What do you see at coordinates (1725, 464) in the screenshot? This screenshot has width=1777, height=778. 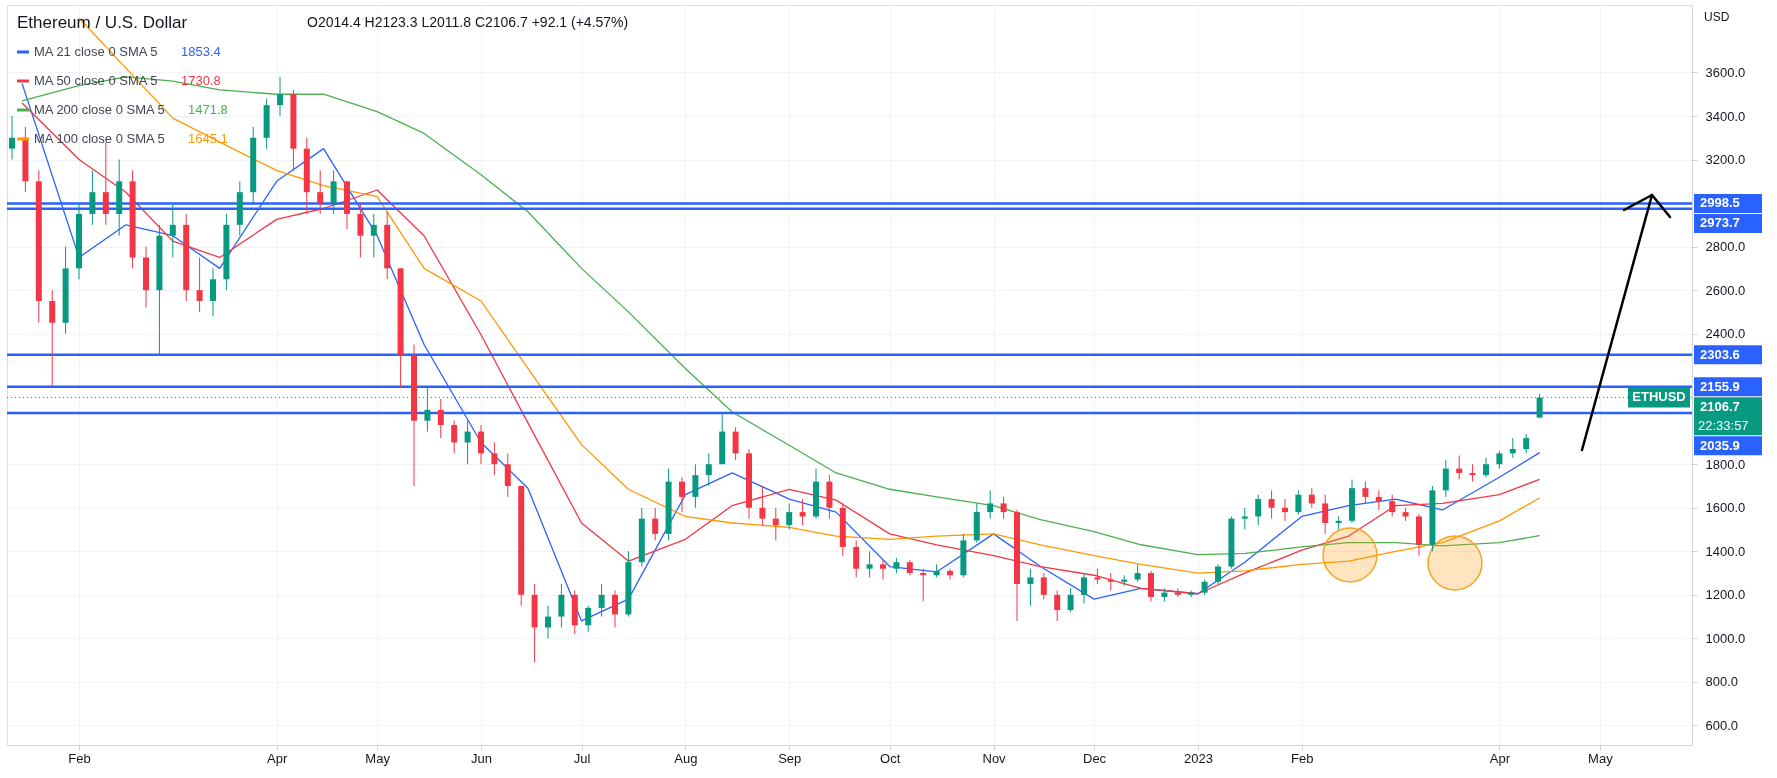 I see `y-tick-label: 1800.0` at bounding box center [1725, 464].